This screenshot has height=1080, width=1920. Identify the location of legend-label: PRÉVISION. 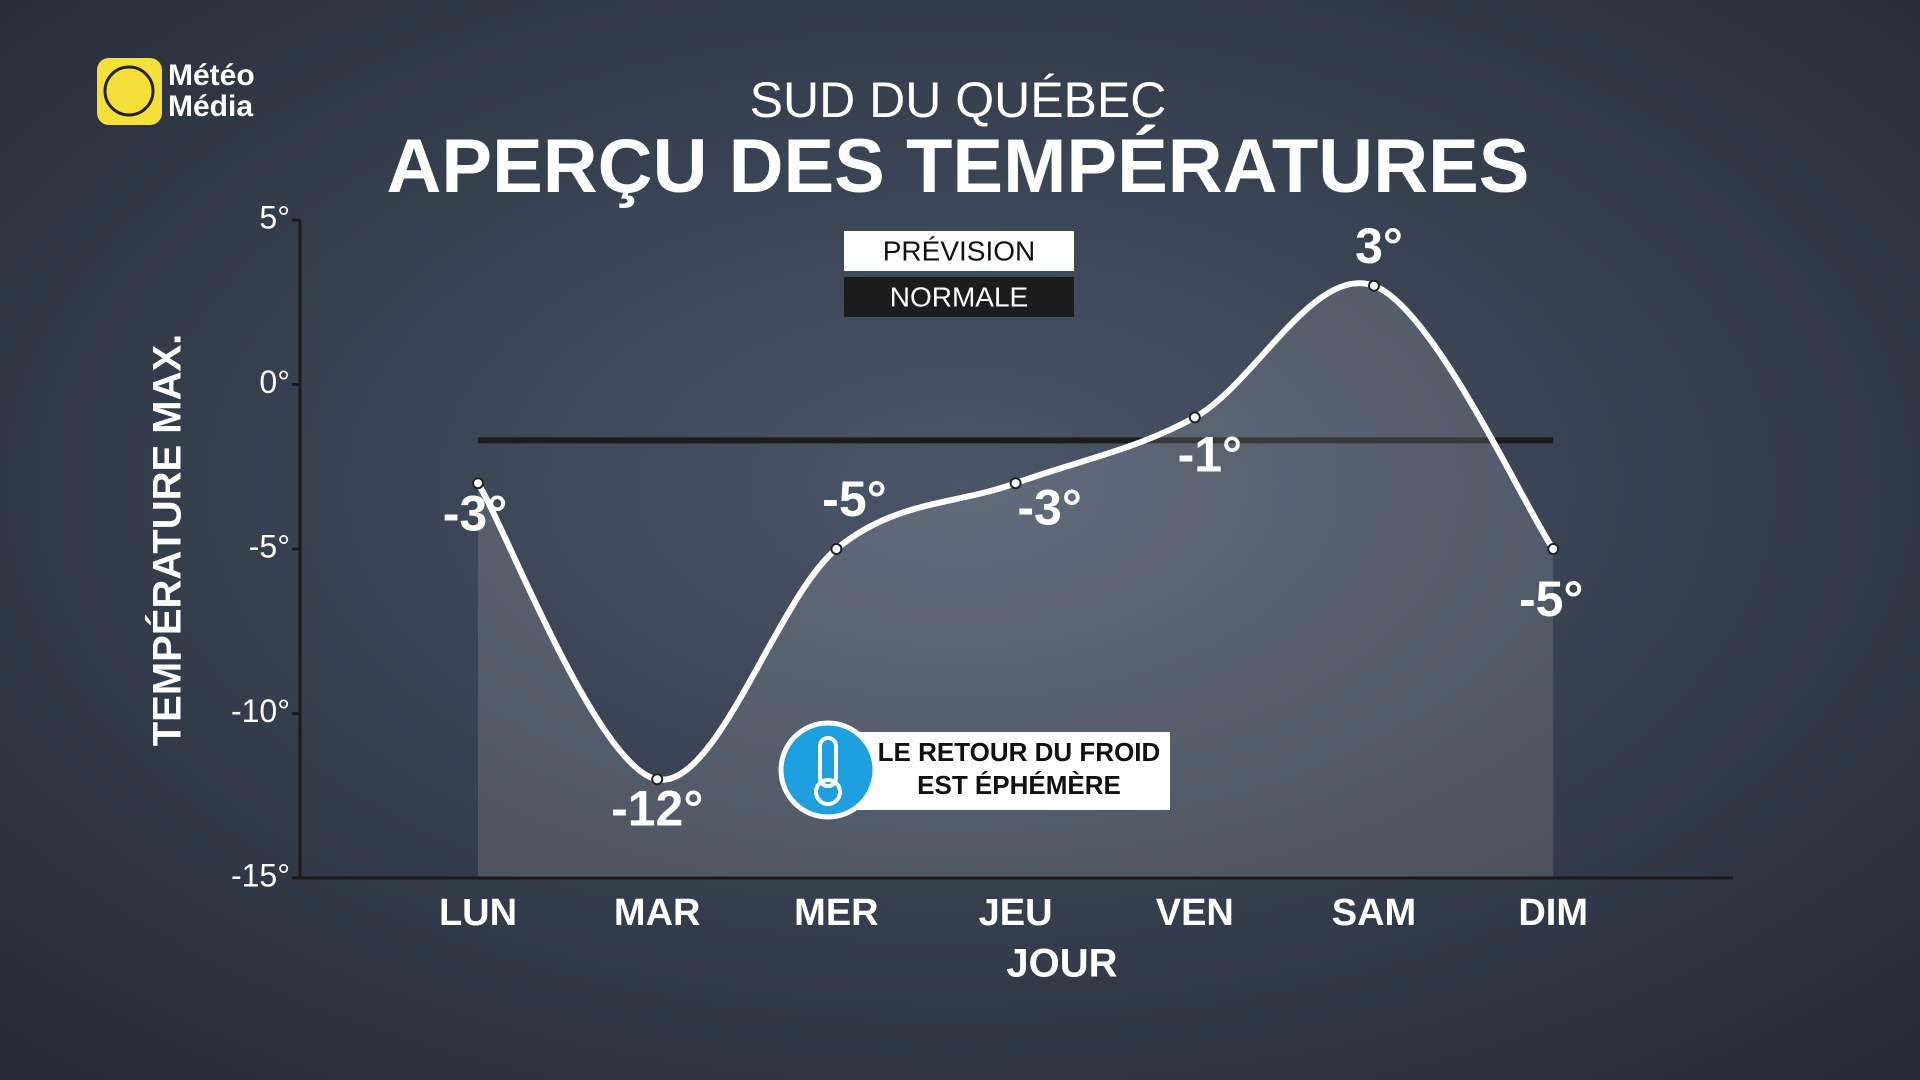
(959, 250).